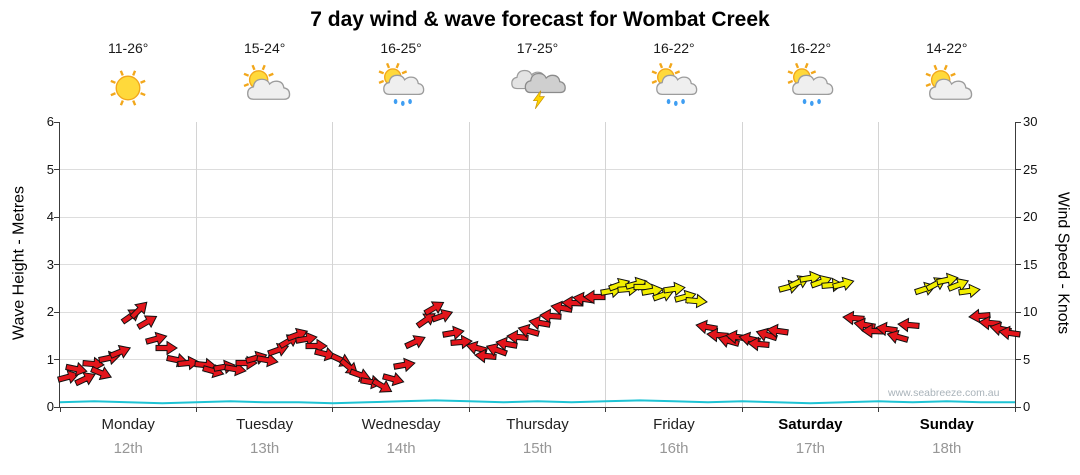  What do you see at coordinates (264, 48) in the screenshot?
I see `temperature-range-label: 15-24°` at bounding box center [264, 48].